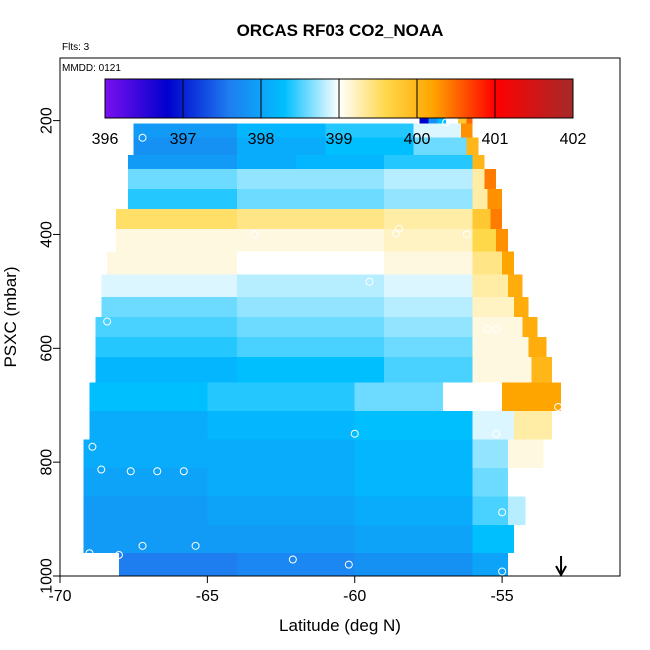  Describe the element at coordinates (59, 596) in the screenshot. I see `x-tick-label: -70` at that location.